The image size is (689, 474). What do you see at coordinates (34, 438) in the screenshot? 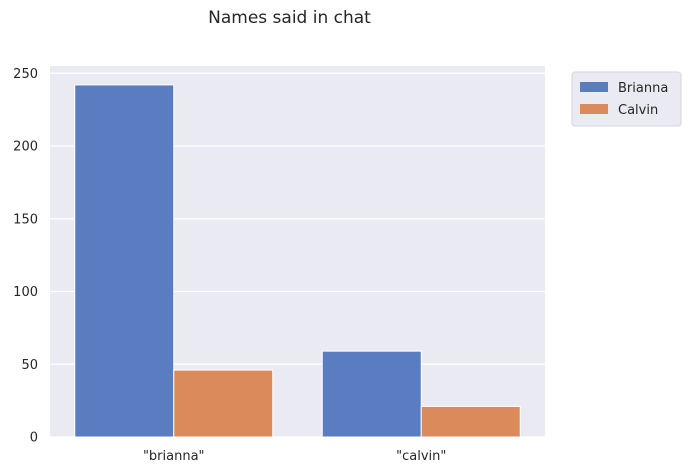
I see `y-tick-label: 0` at bounding box center [34, 438].